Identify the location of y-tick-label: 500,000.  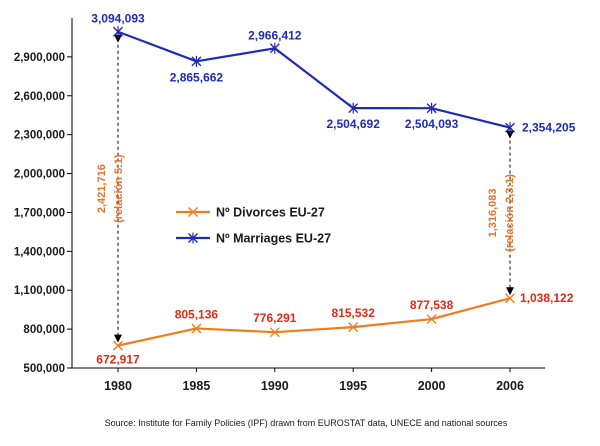
(44, 369).